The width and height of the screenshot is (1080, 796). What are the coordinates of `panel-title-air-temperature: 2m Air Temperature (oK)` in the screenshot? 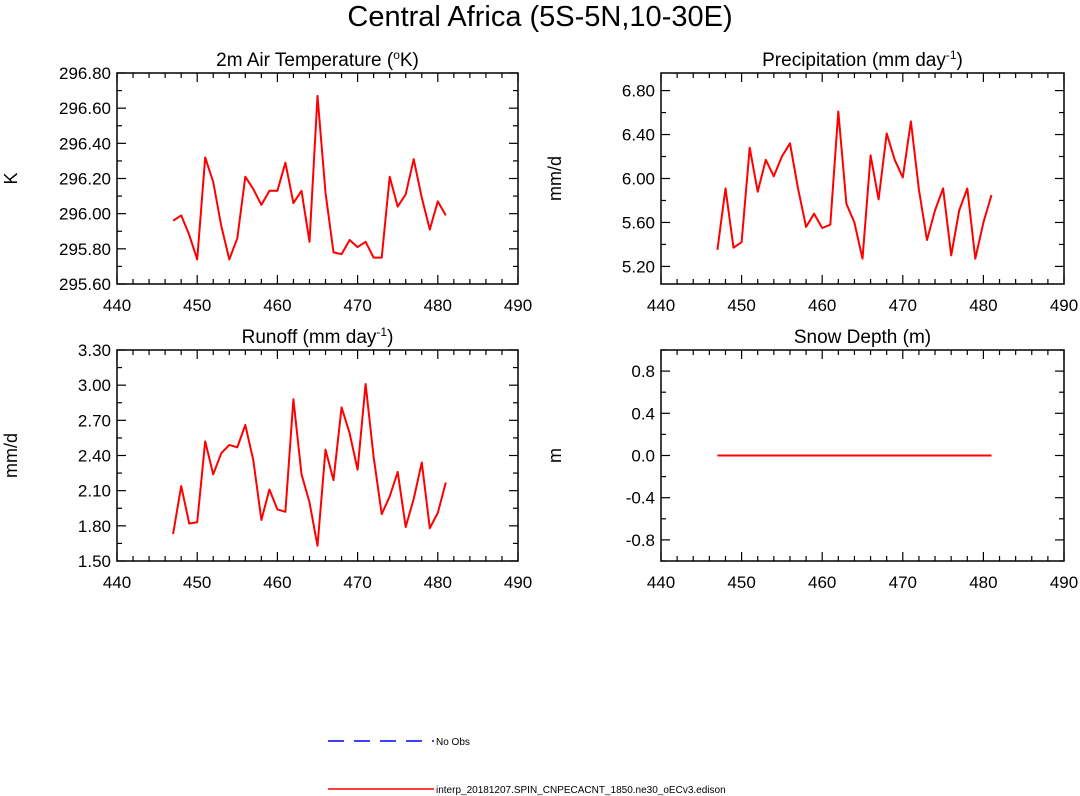 It's located at (317, 59).